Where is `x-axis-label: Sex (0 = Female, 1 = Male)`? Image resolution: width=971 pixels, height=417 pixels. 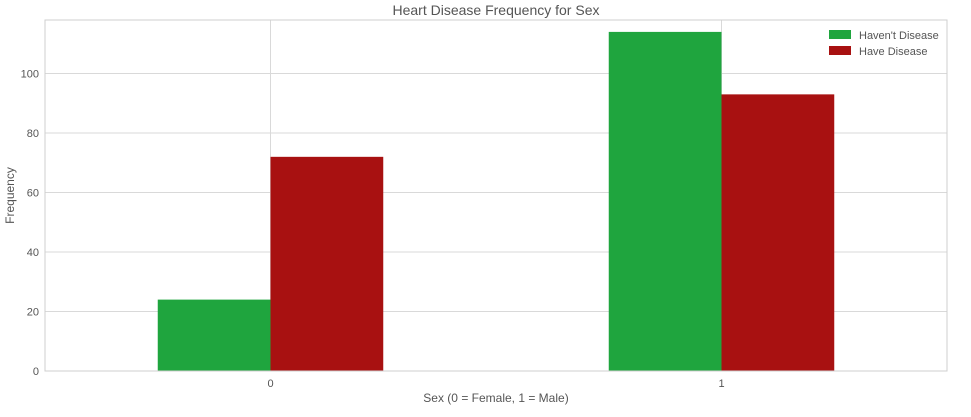
x-axis-label: Sex (0 = Female, 1 = Male) is located at coordinates (495, 398).